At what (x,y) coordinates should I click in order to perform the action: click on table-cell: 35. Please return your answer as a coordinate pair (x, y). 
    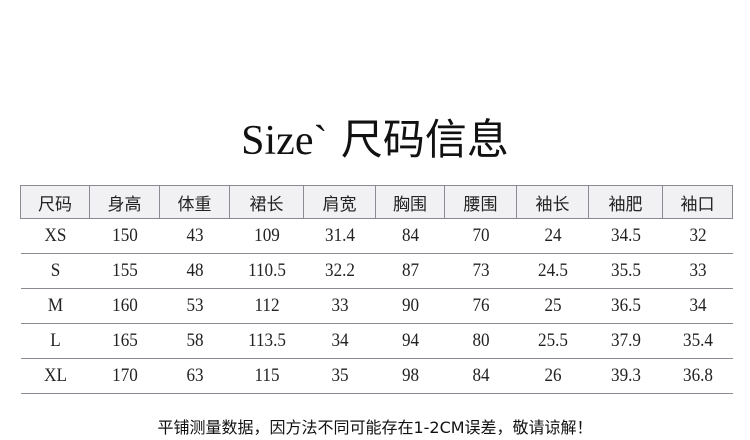
    Looking at the image, I should click on (339, 376).